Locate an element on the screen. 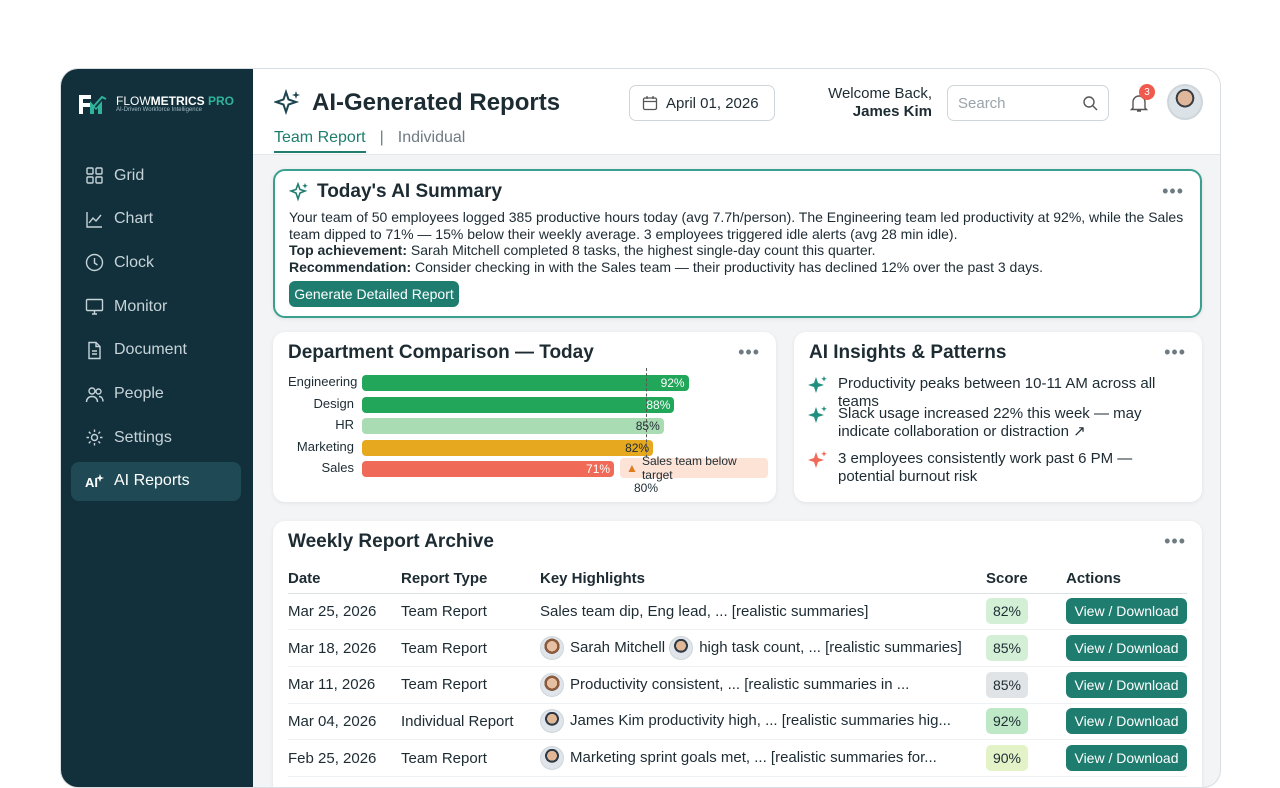 The image size is (1280, 788). sidebar-item-settings: Settings is located at coordinates (156, 437).